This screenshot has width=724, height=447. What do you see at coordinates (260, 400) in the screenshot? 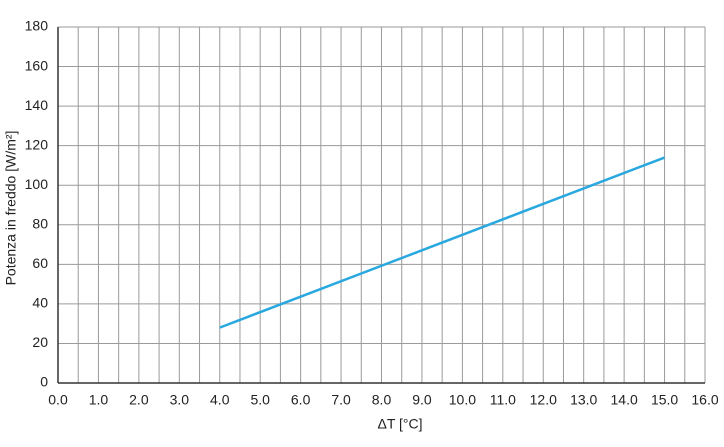
I see `x-tick-label: 5.0` at bounding box center [260, 400].